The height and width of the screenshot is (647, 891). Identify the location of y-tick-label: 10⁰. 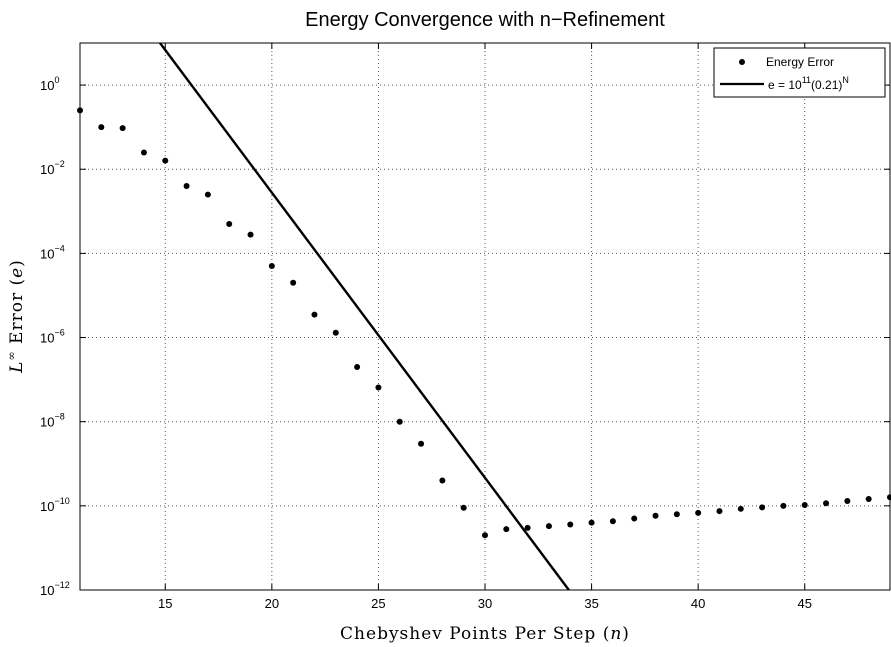
(49, 84).